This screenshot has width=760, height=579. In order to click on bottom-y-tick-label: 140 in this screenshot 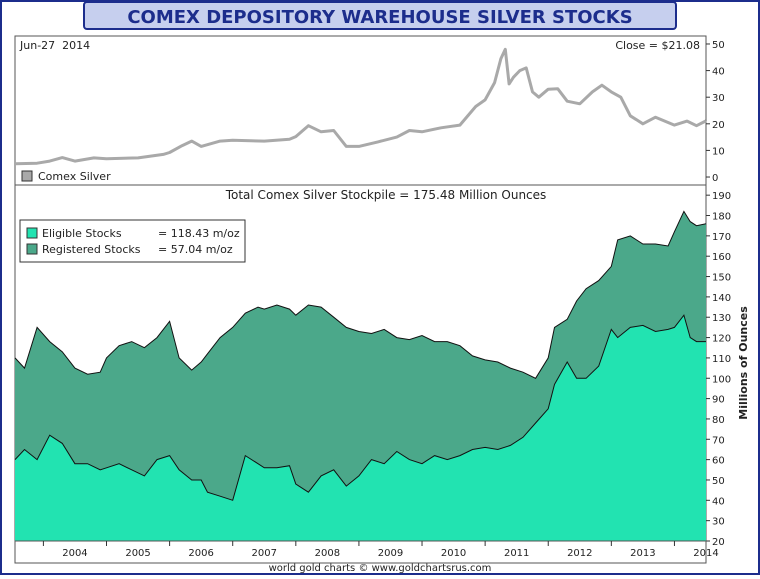, I will do `click(721, 298)`.